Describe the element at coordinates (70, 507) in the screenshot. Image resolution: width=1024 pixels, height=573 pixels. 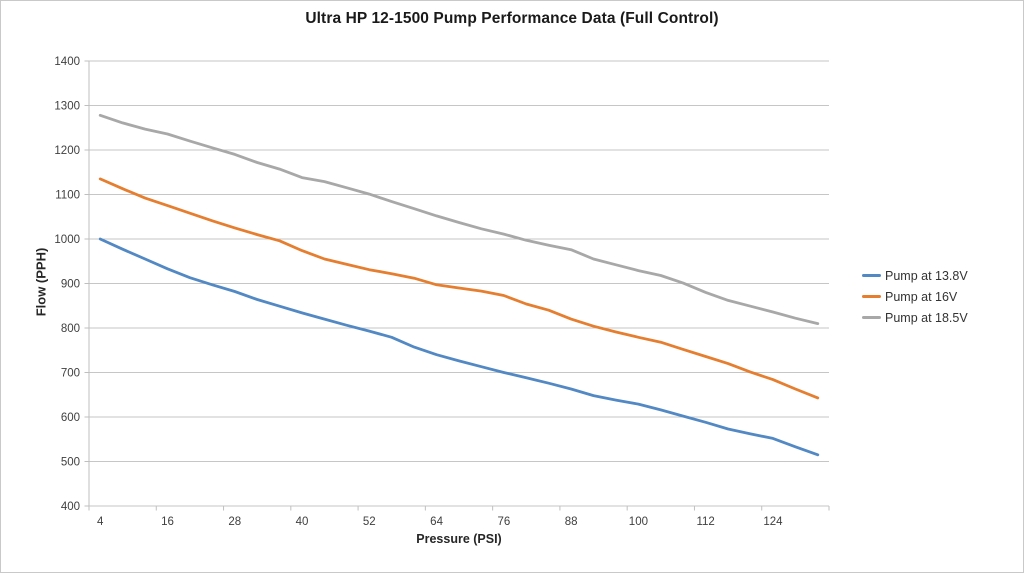
I see `y-tick-label: 400` at that location.